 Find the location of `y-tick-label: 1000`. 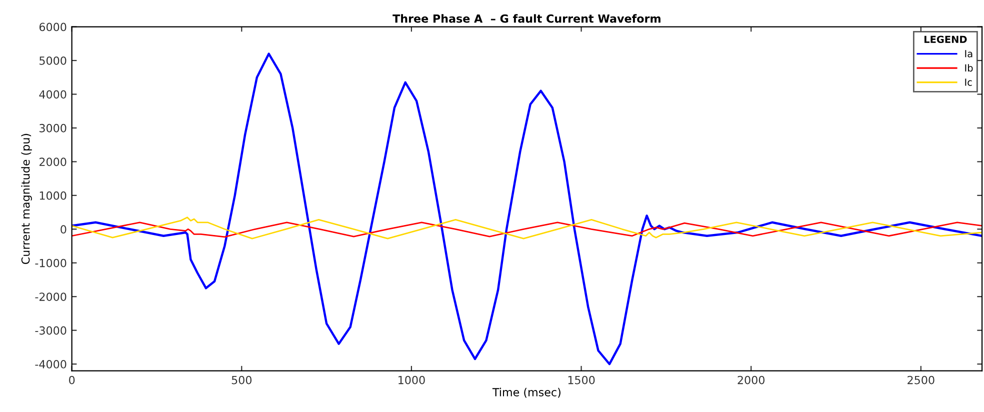

y-tick-label: 1000 is located at coordinates (53, 195).